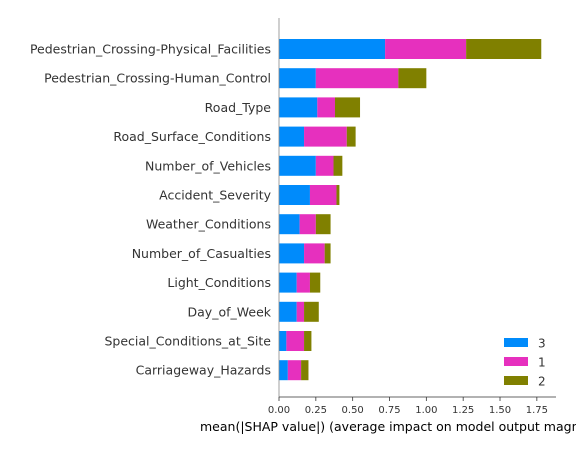 The image size is (576, 453). What do you see at coordinates (408, 406) in the screenshot?
I see `x-ticks: 0.00 0.25 0.50 0.75 1.00 1.25 1.50 1.75` at bounding box center [408, 406].